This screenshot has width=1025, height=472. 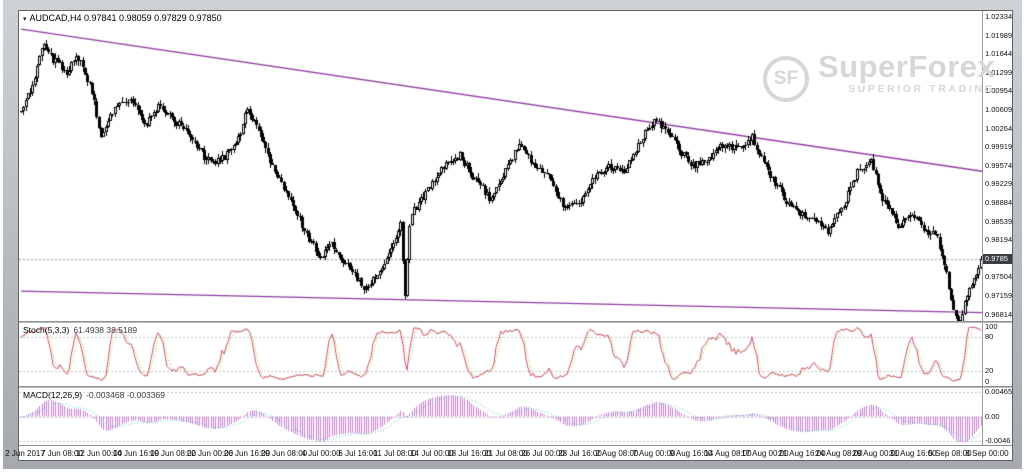 What do you see at coordinates (654, 453) in the screenshot?
I see `time-axis-label: 7 Aug 00:00` at bounding box center [654, 453].